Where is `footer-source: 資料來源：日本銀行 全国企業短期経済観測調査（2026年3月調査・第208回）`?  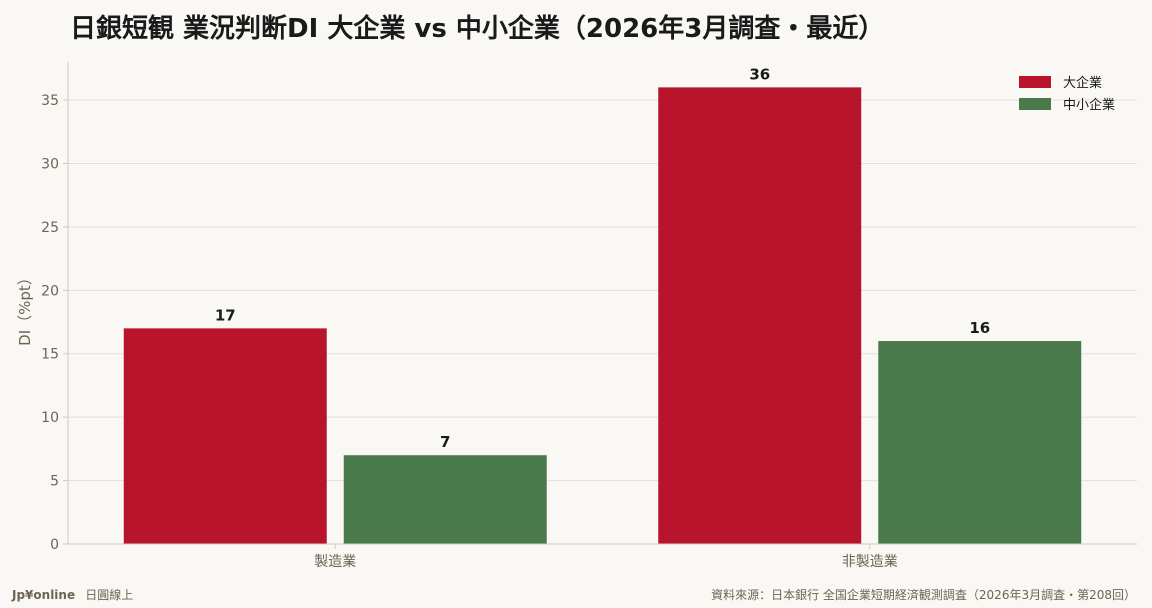
footer-source: 資料來源：日本銀行 全国企業短期経済観測調査（2026年3月調査・第208回） is located at coordinates (923, 594).